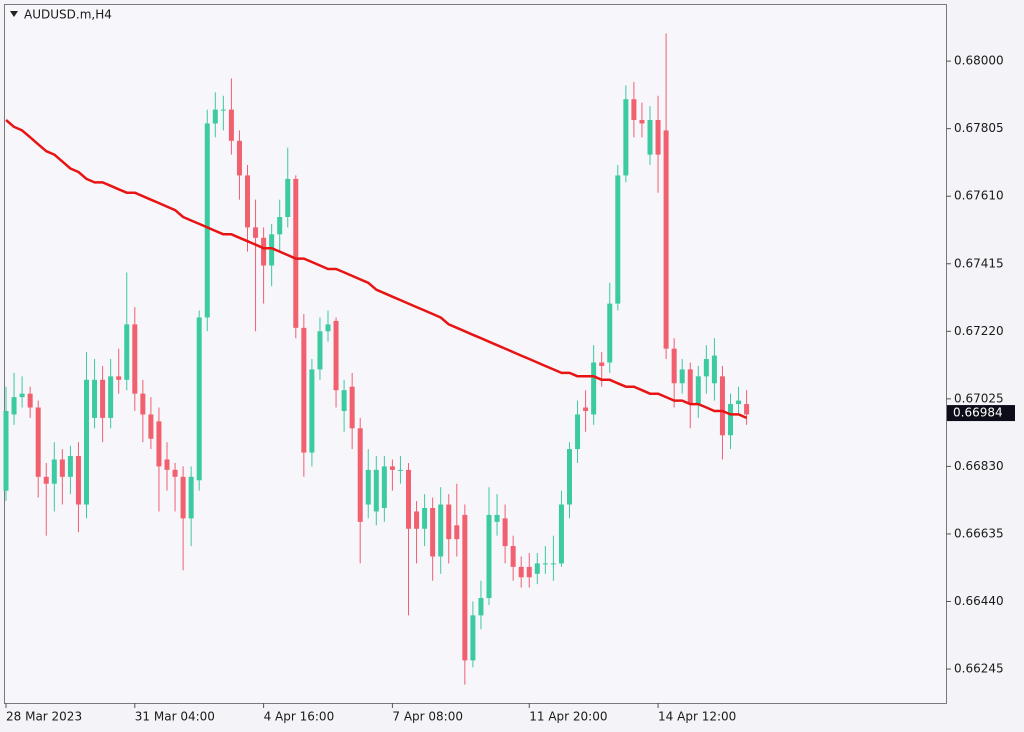 The image size is (1024, 732). I want to click on menu-triangle, so click(14, 14).